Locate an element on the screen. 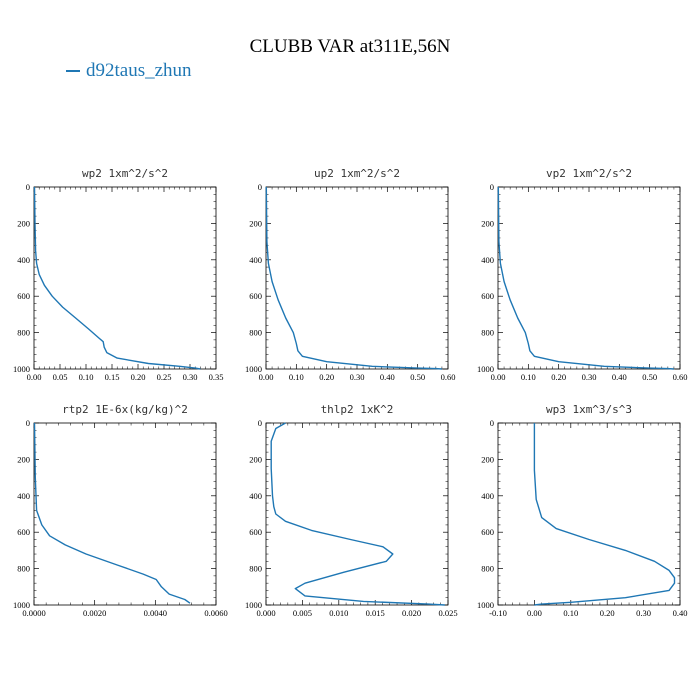 This screenshot has width=700, height=700. panel-title: wp3 1xm^3/s^3 is located at coordinates (589, 409).